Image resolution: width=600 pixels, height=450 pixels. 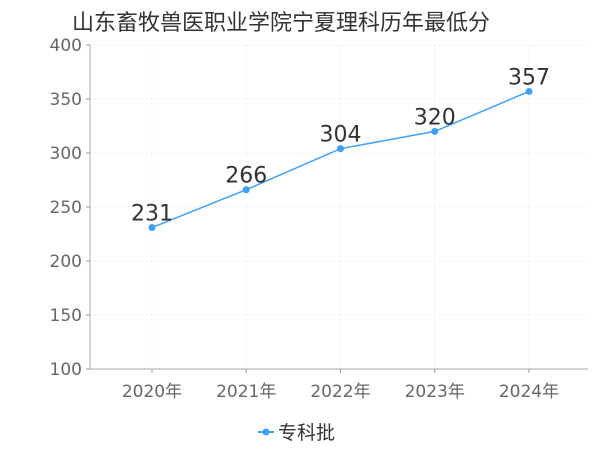 I want to click on x-tick-label: 2021年, so click(x=246, y=392).